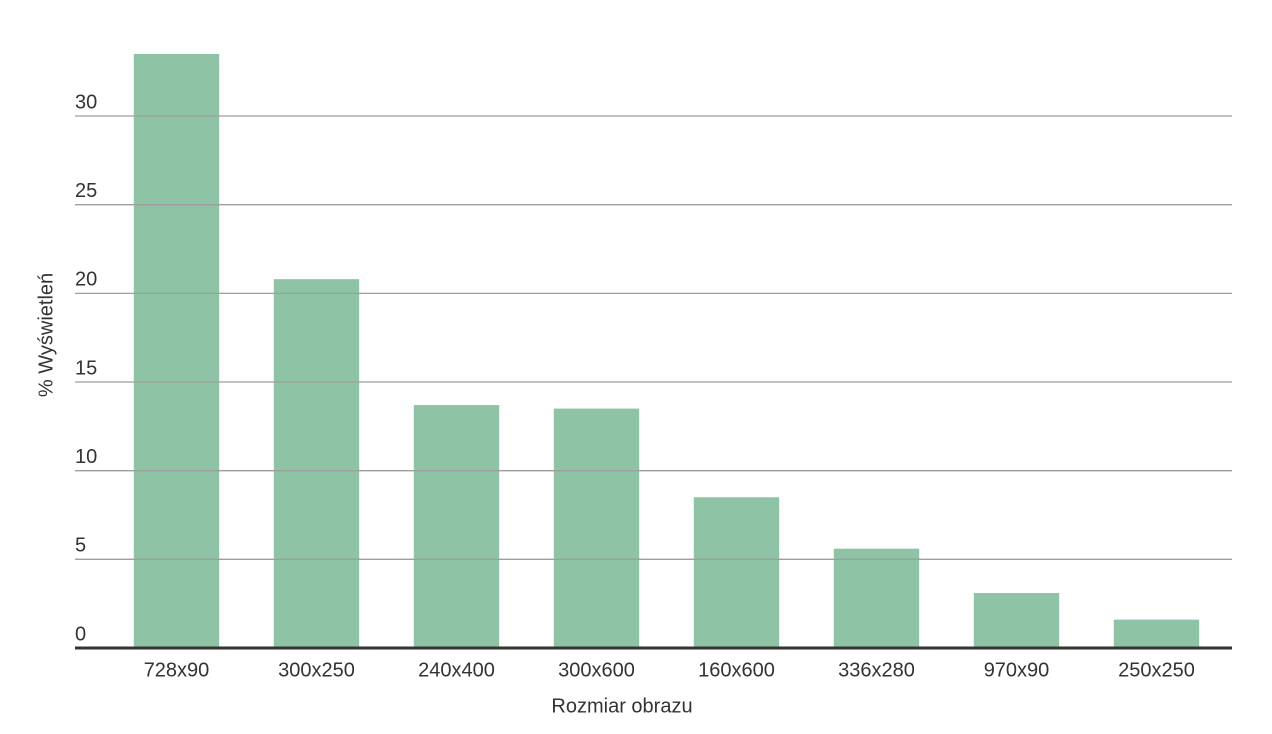 The width and height of the screenshot is (1272, 734). What do you see at coordinates (80, 546) in the screenshot?
I see `y-tick-label: 5` at bounding box center [80, 546].